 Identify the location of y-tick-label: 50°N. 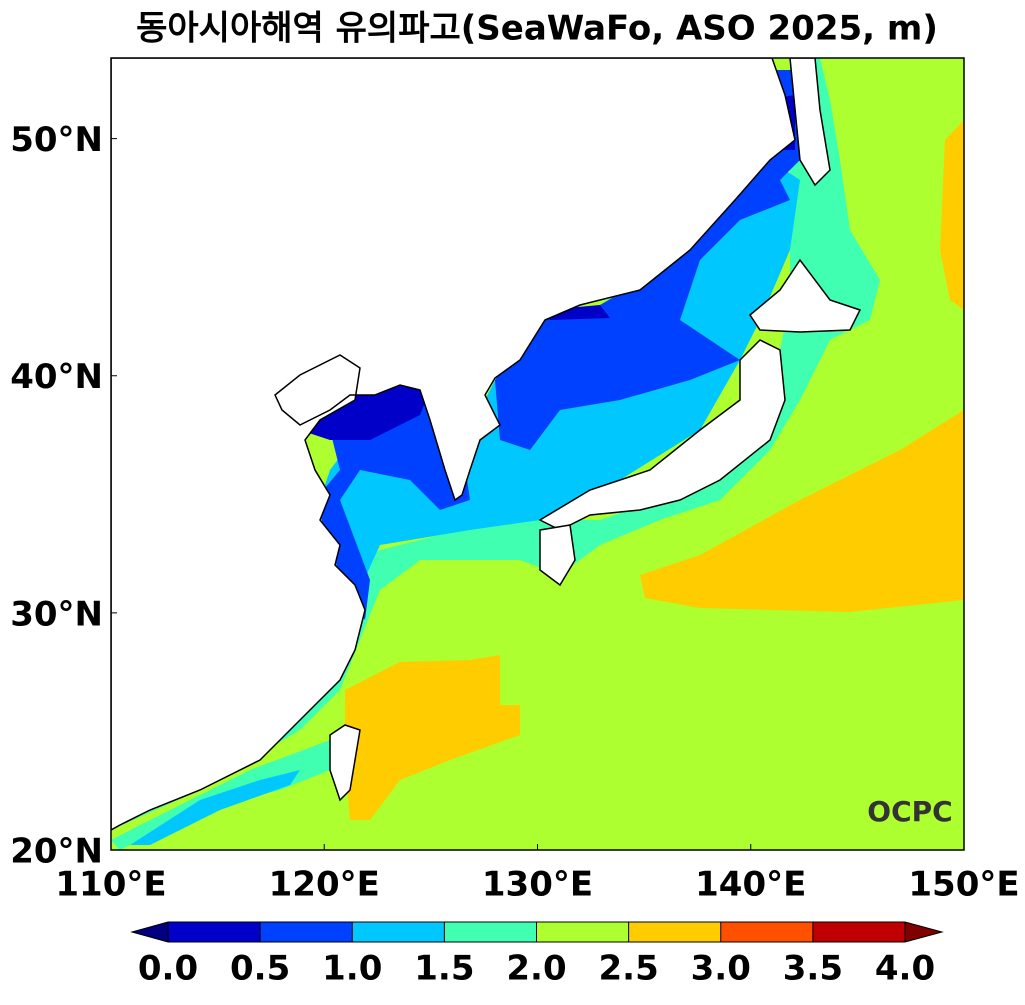
(56, 140).